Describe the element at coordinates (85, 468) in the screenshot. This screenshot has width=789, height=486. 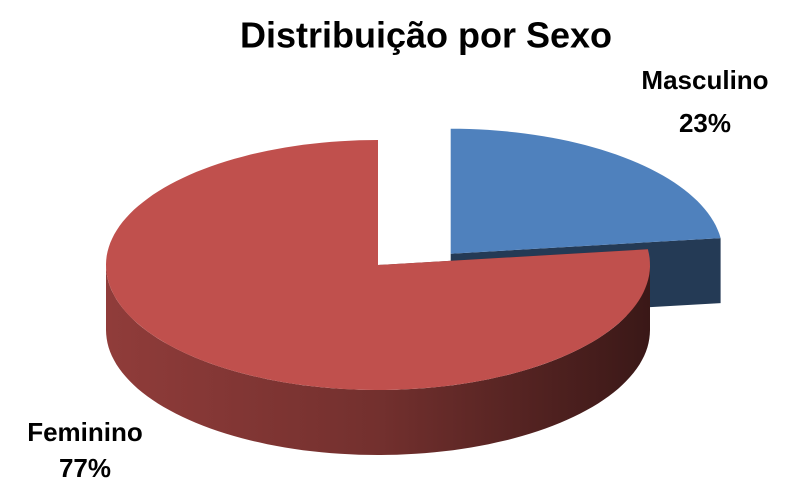
I see `value-label: 77%` at that location.